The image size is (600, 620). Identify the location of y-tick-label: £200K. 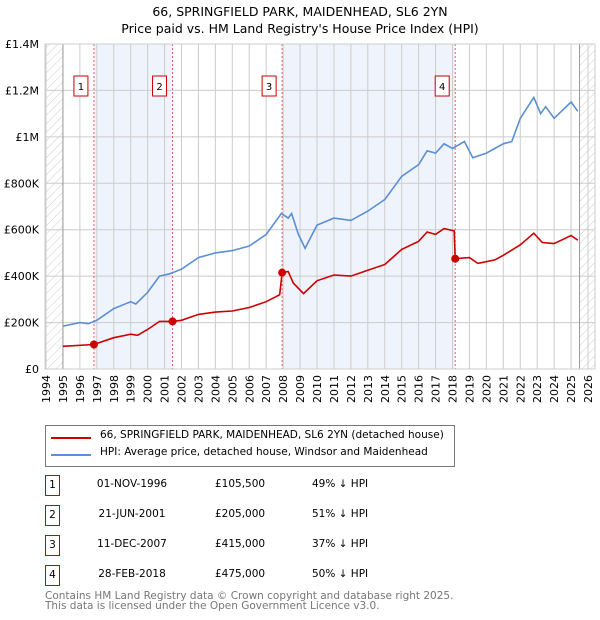
(22, 323).